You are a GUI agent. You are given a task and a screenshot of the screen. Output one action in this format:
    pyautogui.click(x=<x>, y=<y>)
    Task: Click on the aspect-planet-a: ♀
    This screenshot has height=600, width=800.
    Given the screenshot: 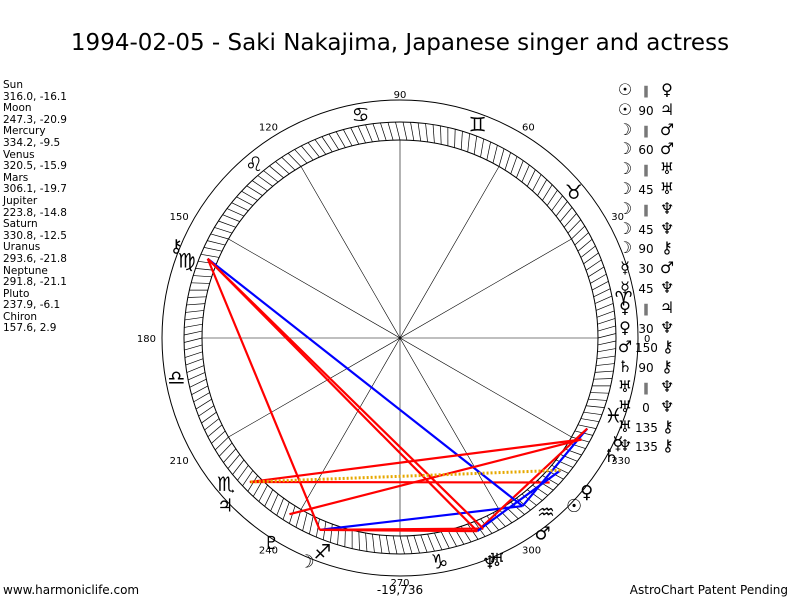 What is the action you would take?
    pyautogui.click(x=625, y=327)
    